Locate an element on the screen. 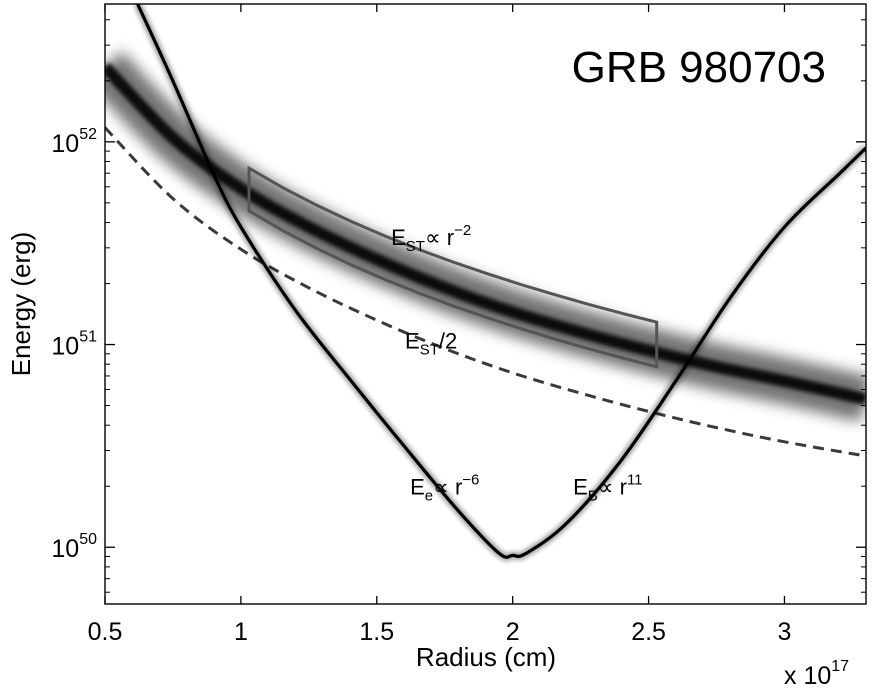 Image resolution: width=872 pixels, height=688 pixels. uncertainty-box is located at coordinates (453, 267).